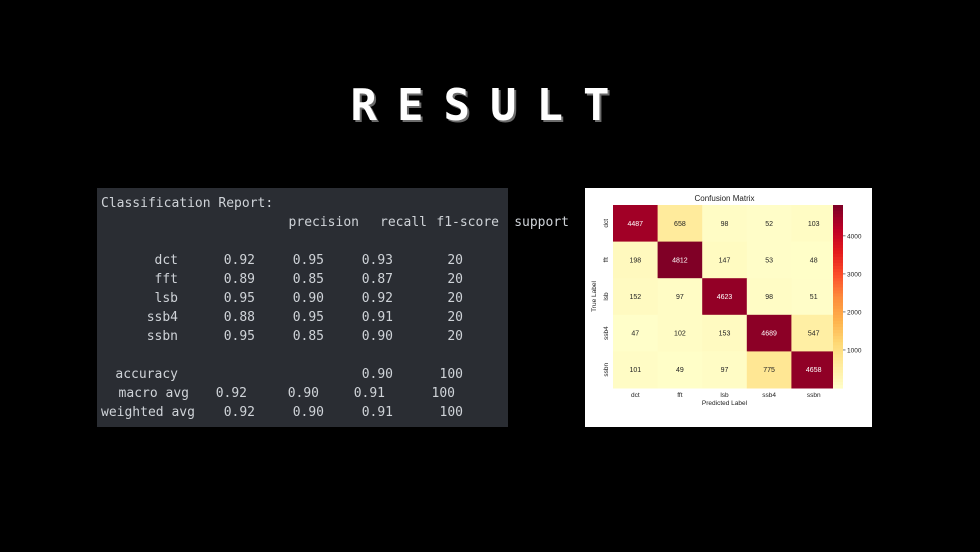  I want to click on cell-weighted-support: 100, so click(451, 412).